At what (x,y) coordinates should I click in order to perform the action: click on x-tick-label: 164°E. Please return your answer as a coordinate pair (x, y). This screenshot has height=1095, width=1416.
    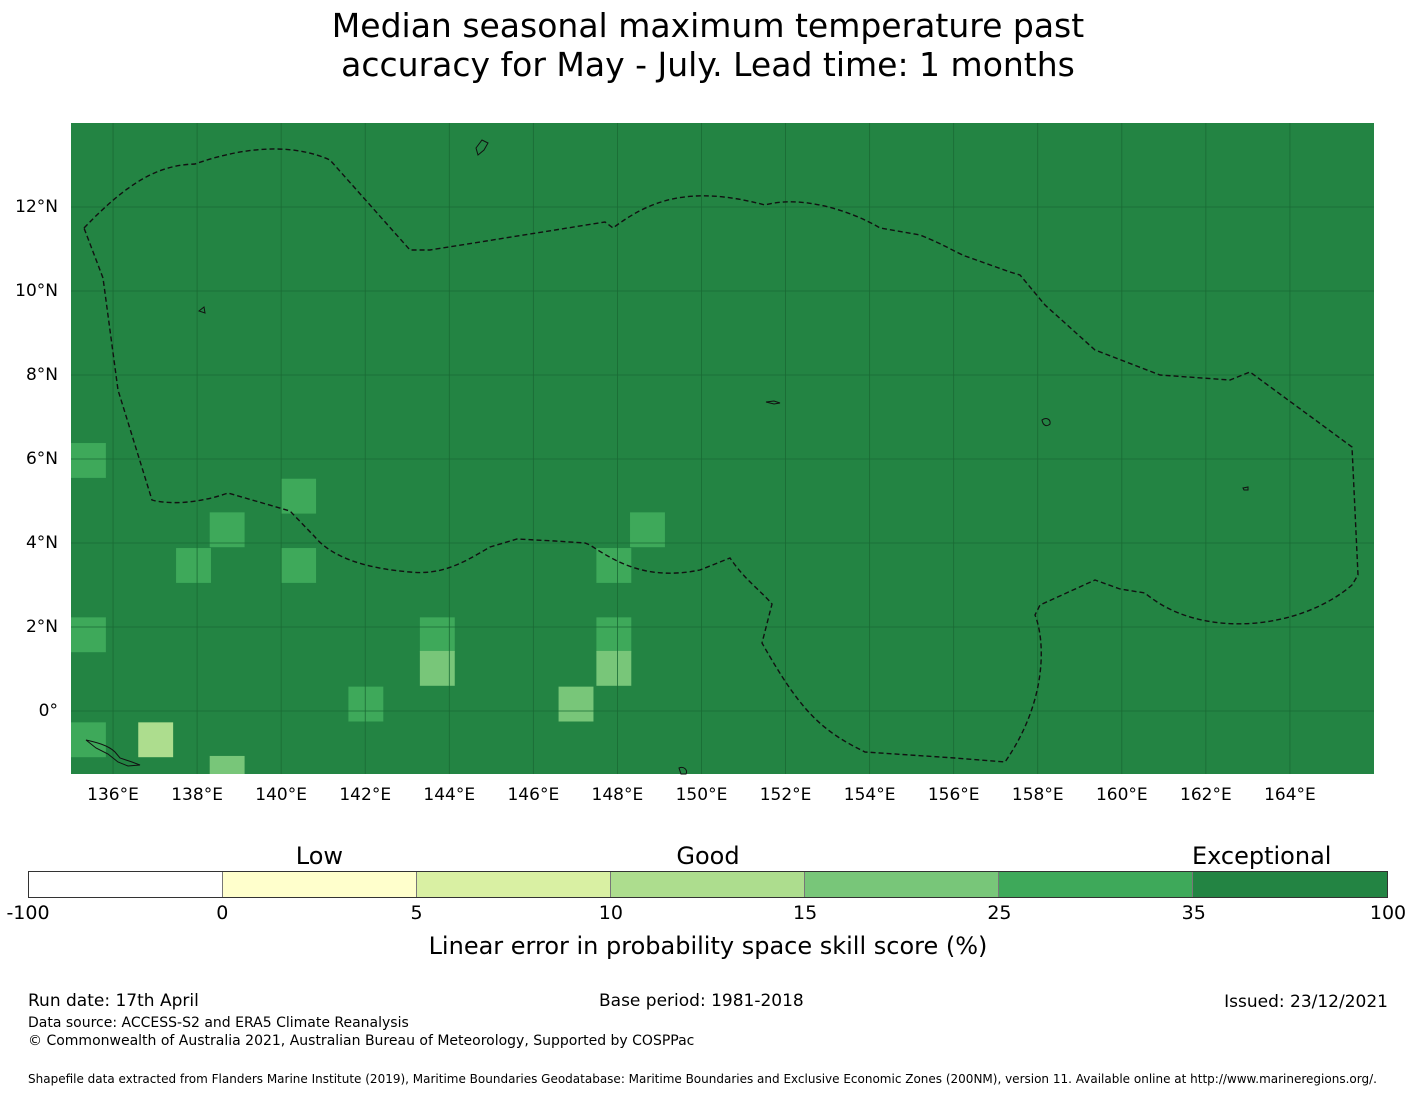
    Looking at the image, I should click on (1290, 795).